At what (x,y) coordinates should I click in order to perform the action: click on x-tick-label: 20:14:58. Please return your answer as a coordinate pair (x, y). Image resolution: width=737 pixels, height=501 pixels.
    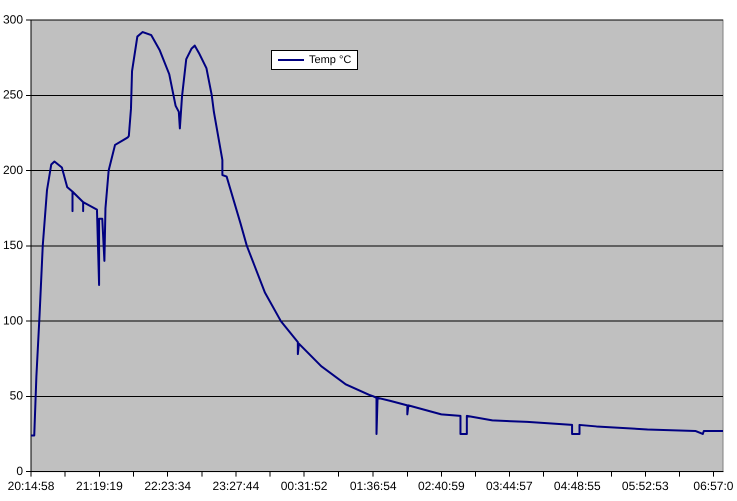
    Looking at the image, I should click on (31, 486).